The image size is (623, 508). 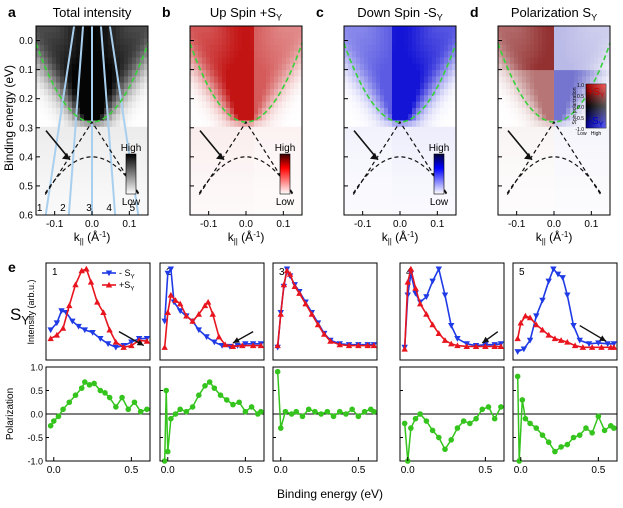 What do you see at coordinates (285, 148) in the screenshot?
I see `colorbar-high-label: High` at bounding box center [285, 148].